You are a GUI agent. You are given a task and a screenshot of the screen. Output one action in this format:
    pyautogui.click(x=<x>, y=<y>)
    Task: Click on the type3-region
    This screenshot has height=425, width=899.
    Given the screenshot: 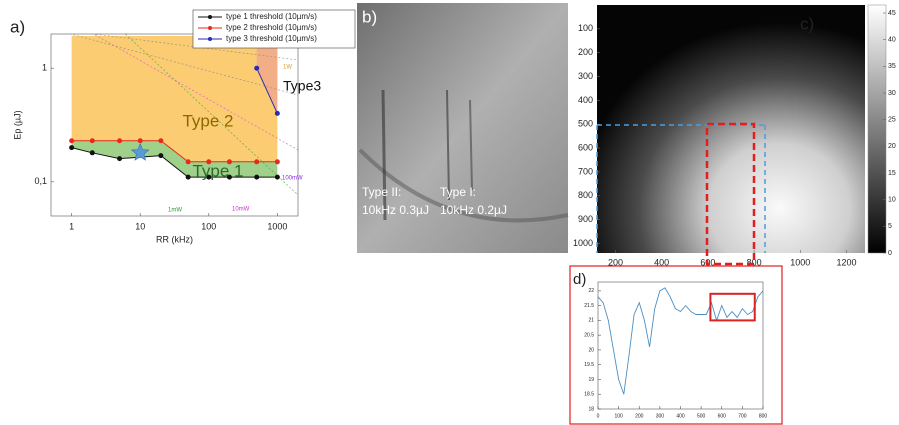 What is the action you would take?
    pyautogui.click(x=267, y=75)
    